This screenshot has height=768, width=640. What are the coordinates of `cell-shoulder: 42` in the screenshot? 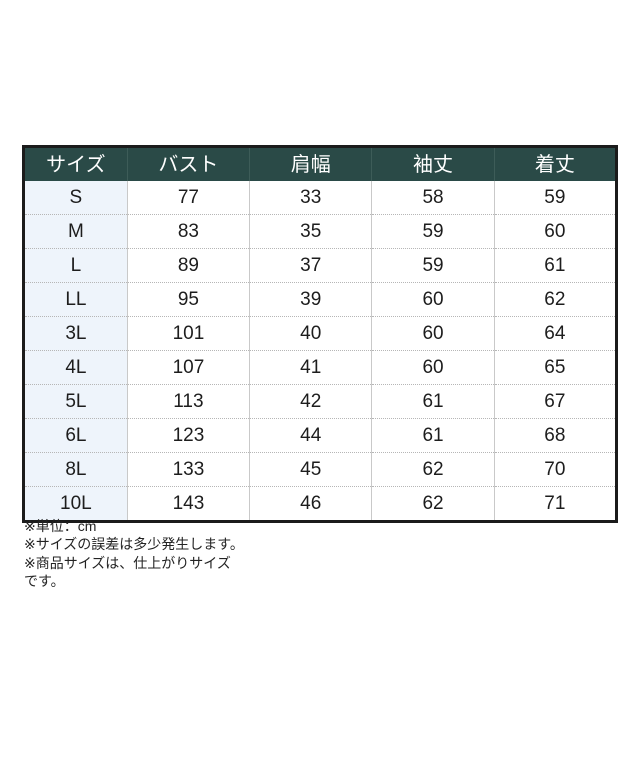 It's located at (311, 401).